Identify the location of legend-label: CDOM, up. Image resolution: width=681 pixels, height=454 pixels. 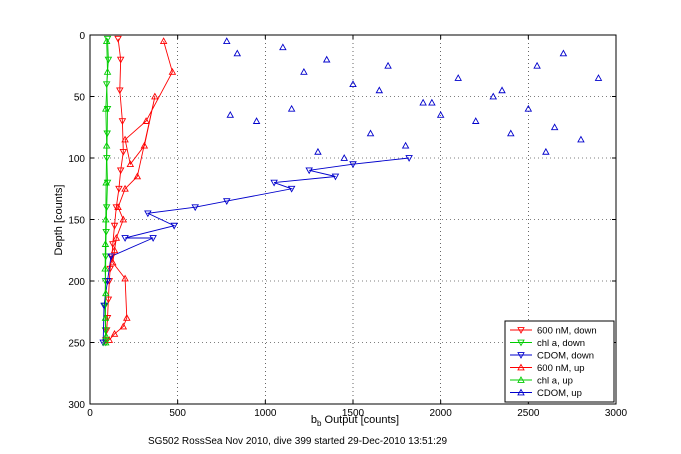
(559, 393).